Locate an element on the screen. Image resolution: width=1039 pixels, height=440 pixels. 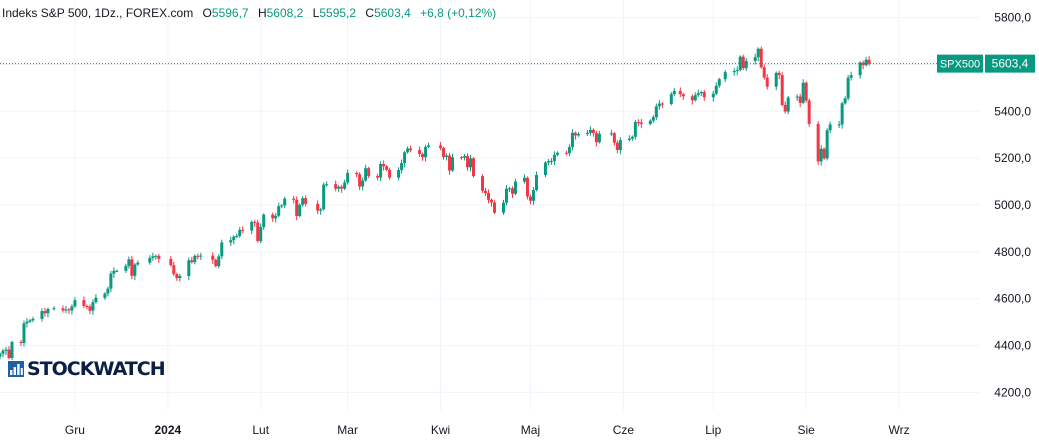
price-tag-value: 5603,4 is located at coordinates (1010, 64).